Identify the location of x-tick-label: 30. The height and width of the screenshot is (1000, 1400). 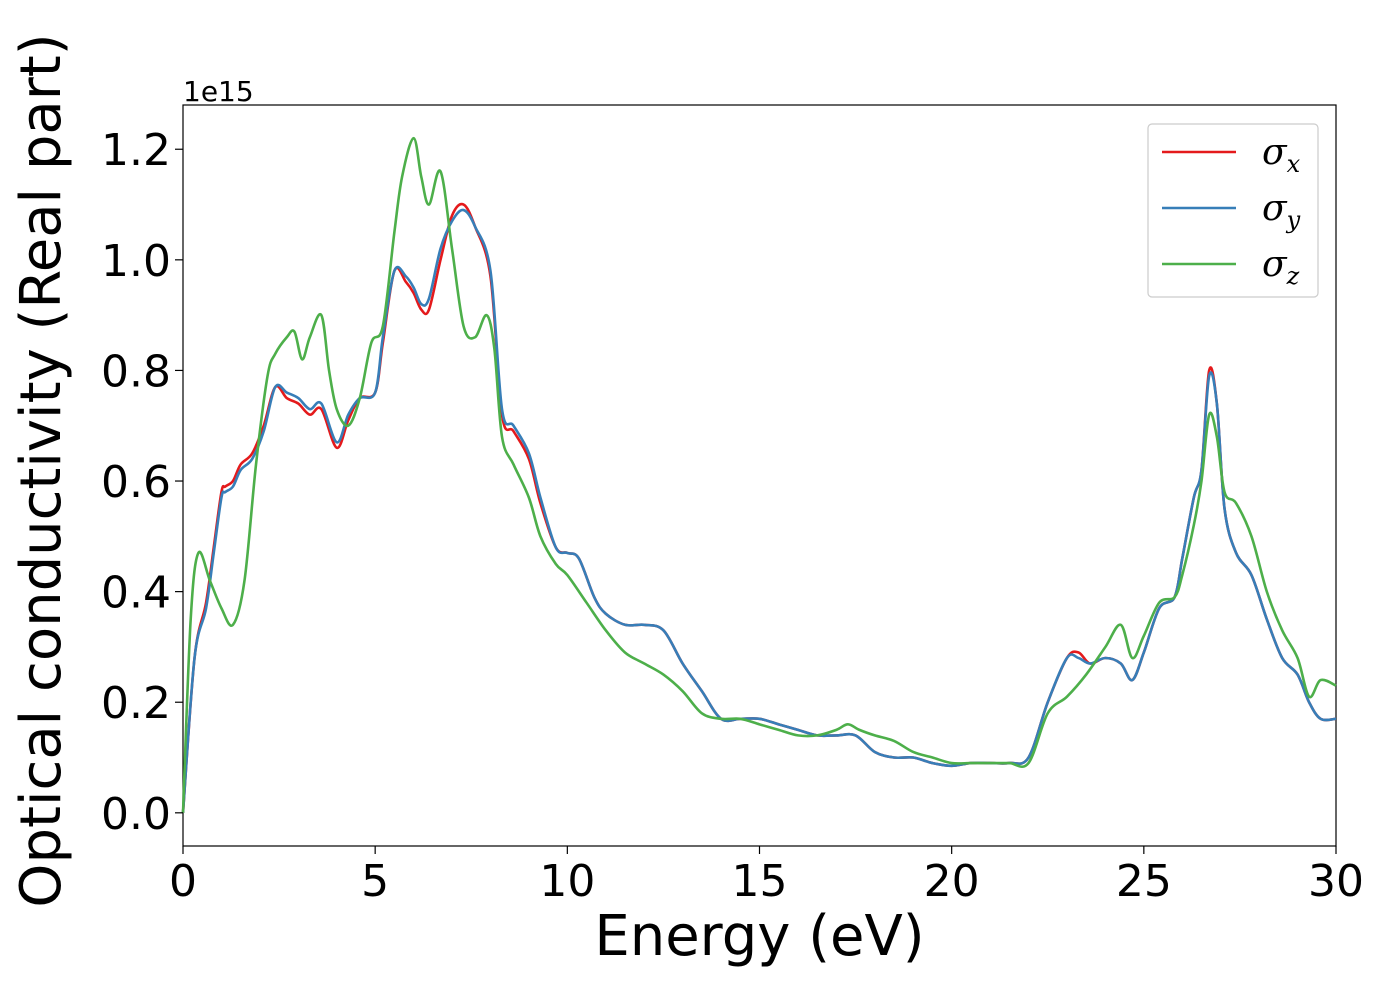
(1336, 881).